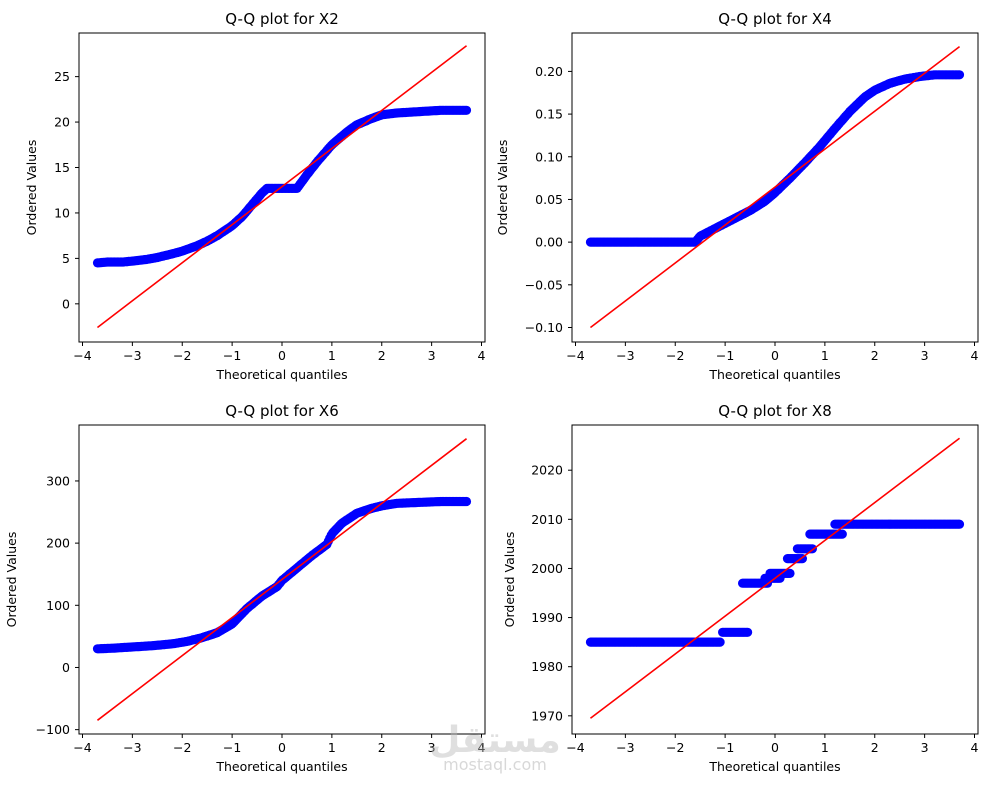 Image resolution: width=989 pixels, height=790 pixels. Describe the element at coordinates (544, 327) in the screenshot. I see `y-tick-label: −0.10` at that location.